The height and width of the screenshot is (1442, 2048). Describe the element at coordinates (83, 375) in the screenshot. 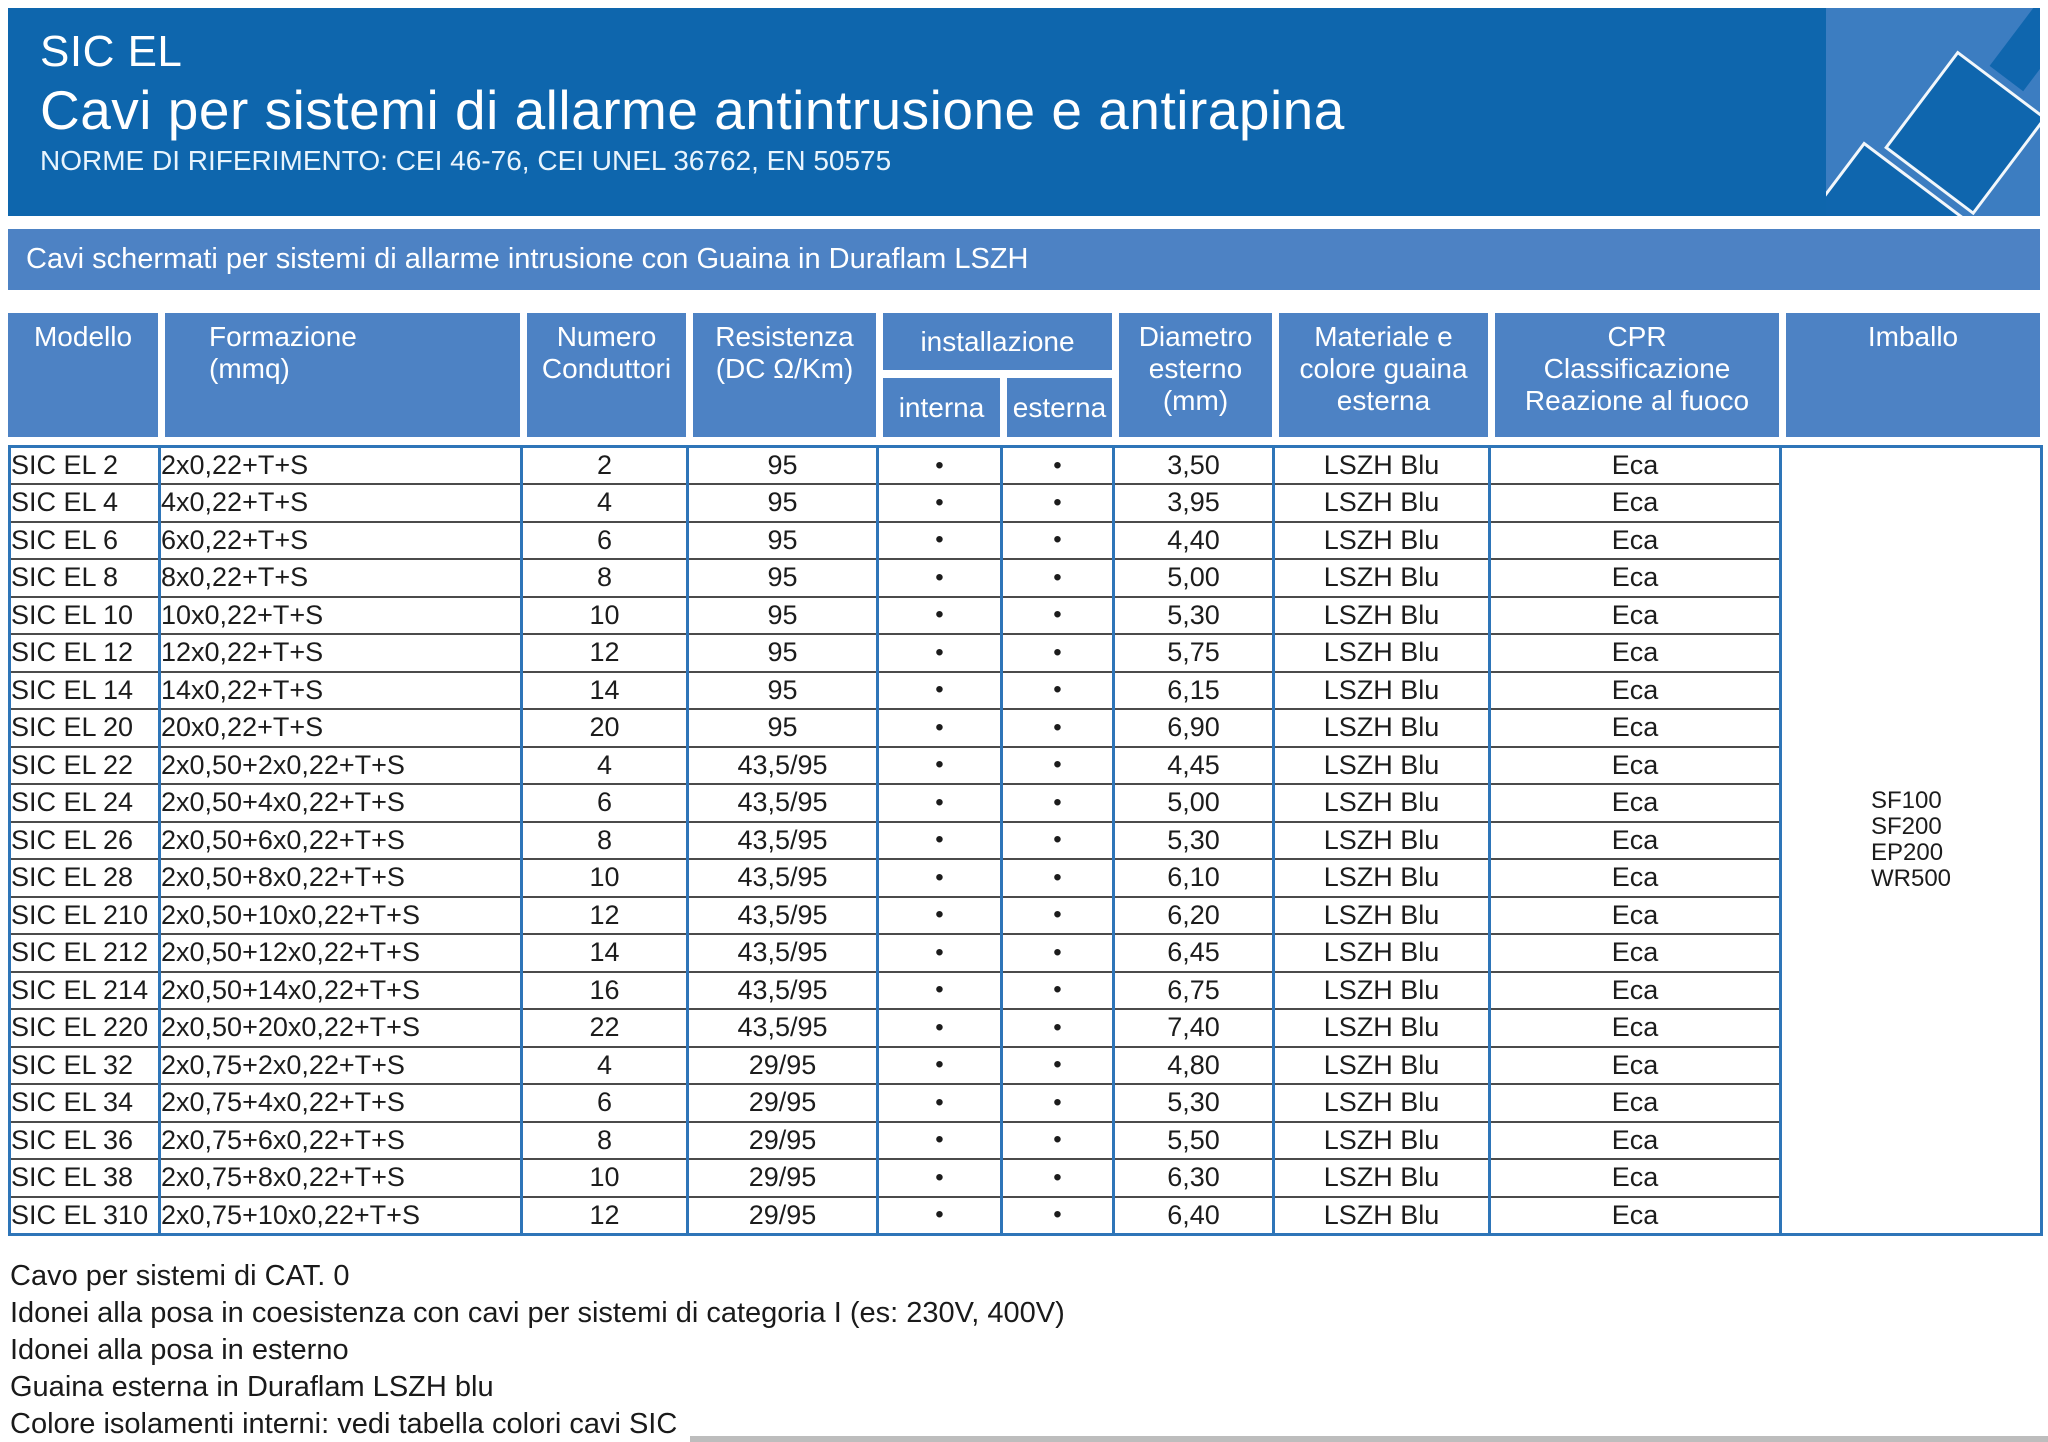

I see `col-header-modello: Modello` at that location.